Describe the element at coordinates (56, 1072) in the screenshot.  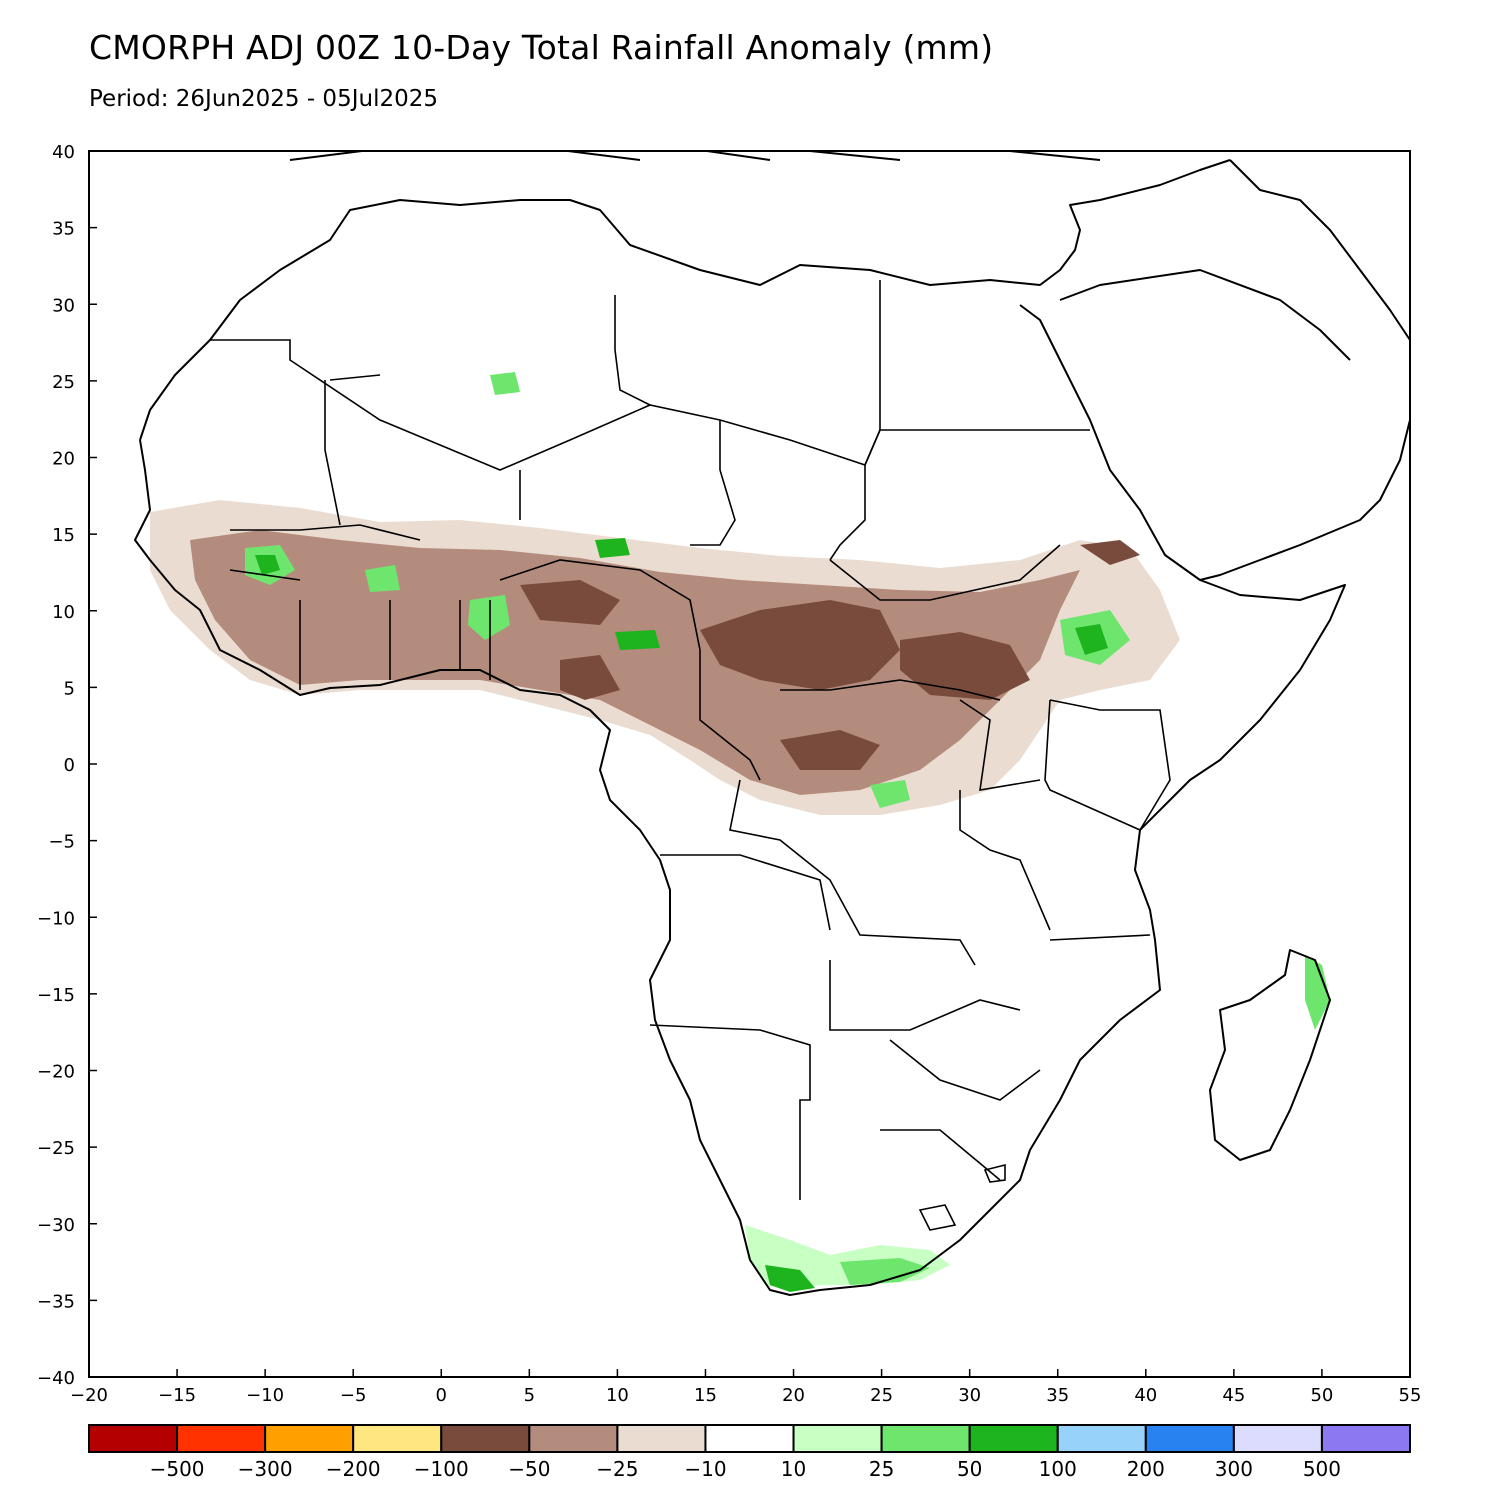
I see `lat-tick-label: −20` at that location.